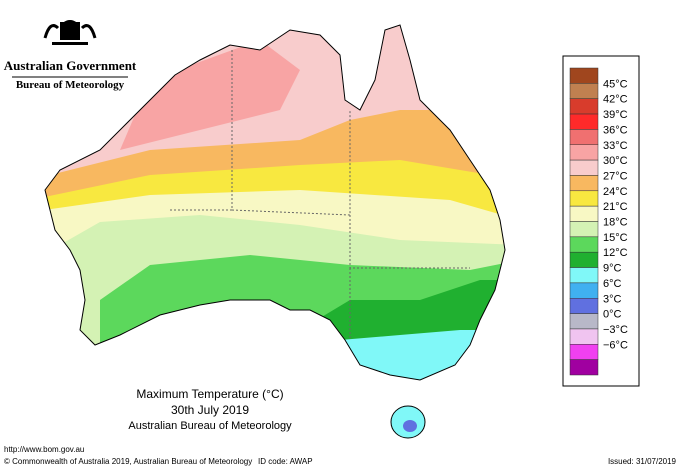 This screenshot has height=467, width=680. What do you see at coordinates (612, 315) in the screenshot?
I see `legend-label: 0°C` at bounding box center [612, 315].